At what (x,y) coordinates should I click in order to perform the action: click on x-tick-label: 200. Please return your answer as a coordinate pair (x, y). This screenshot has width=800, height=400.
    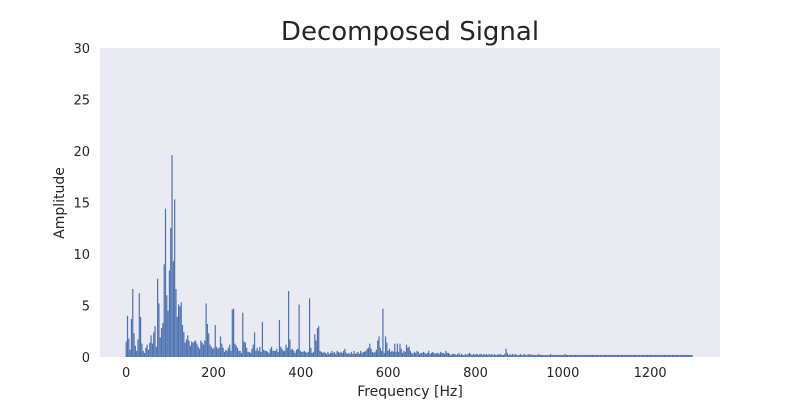
    Looking at the image, I should click on (213, 373).